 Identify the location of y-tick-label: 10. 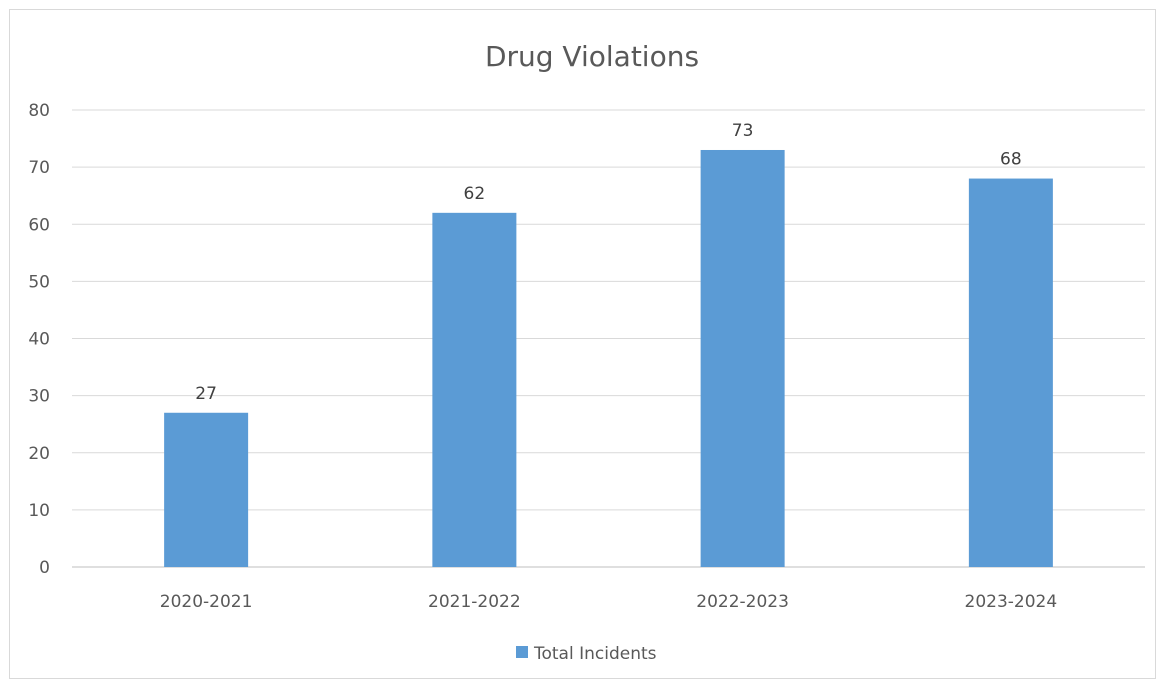
(39, 511).